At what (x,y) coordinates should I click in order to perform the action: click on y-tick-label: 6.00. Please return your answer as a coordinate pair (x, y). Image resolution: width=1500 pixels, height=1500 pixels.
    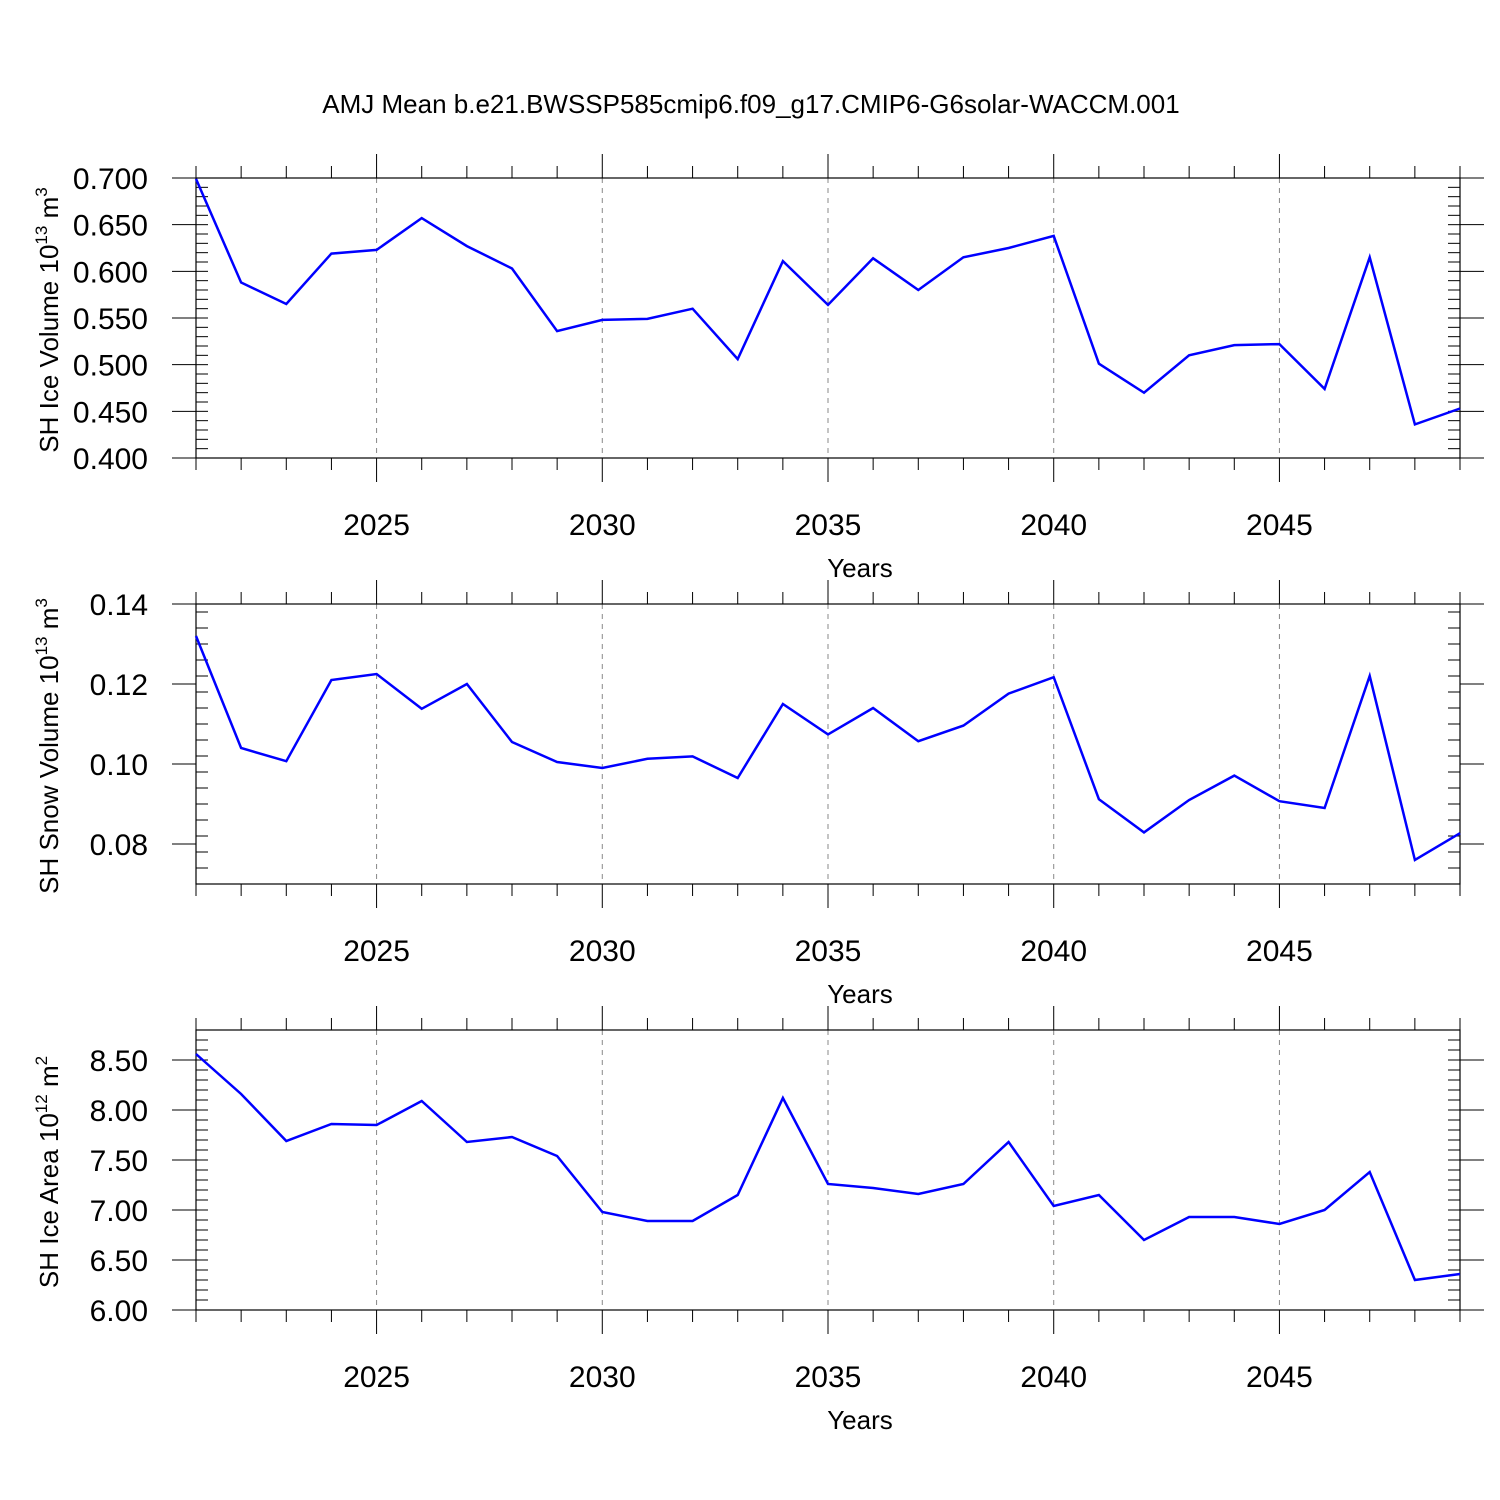
    Looking at the image, I should click on (119, 1311).